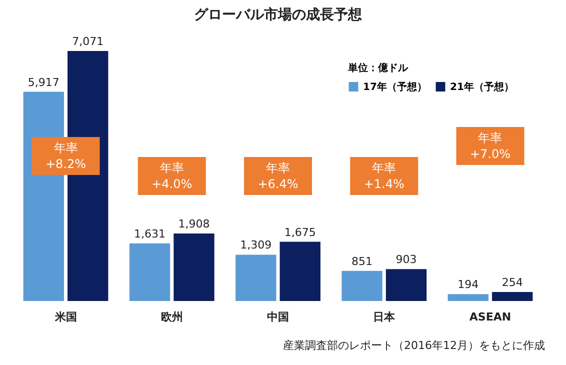 Image resolution: width=566 pixels, height=365 pixels. I want to click on data-label: 1,309, so click(256, 245).